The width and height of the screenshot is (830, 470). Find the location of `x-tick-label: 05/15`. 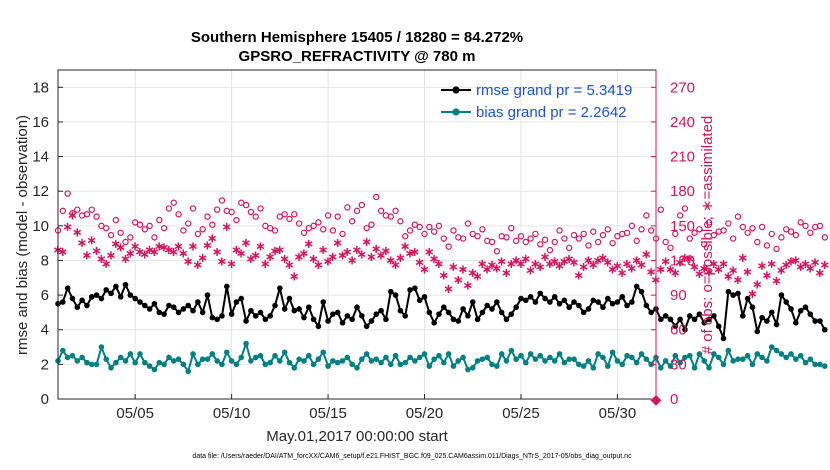

x-tick-label: 05/15 is located at coordinates (328, 413).